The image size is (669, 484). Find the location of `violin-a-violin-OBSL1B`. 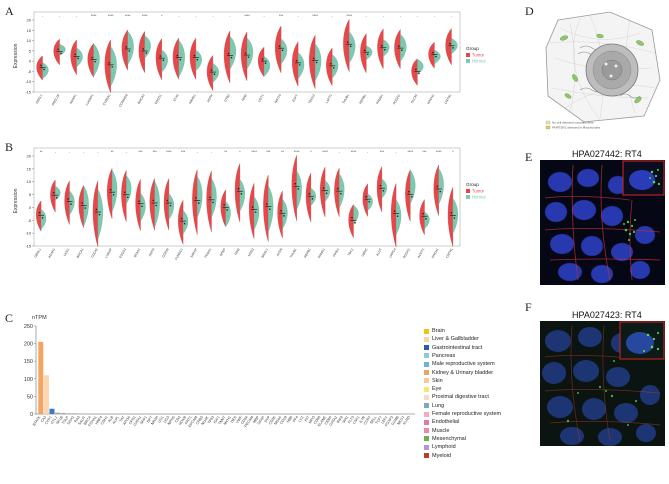

violin-a-violin-OBSL1B is located at coordinates (59, 52).